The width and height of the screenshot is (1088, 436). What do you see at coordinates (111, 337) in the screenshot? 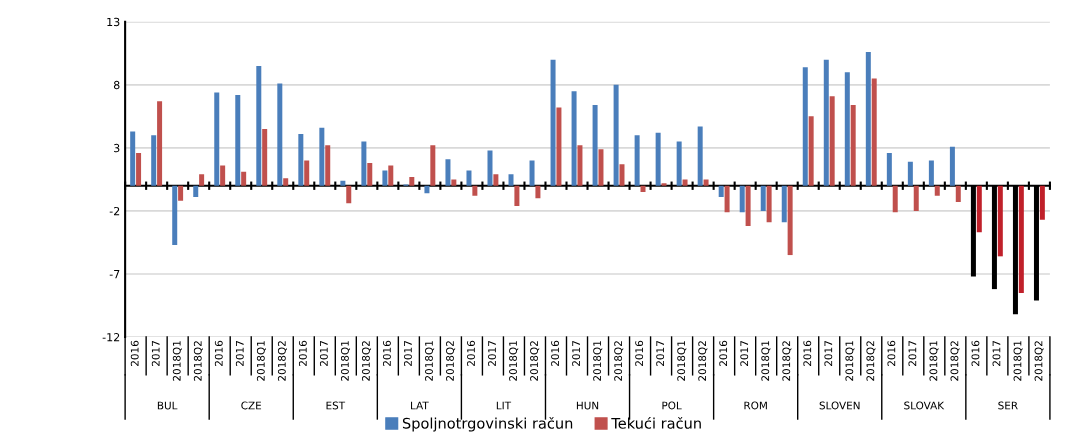
I see `y-tick-label: -12` at bounding box center [111, 337].